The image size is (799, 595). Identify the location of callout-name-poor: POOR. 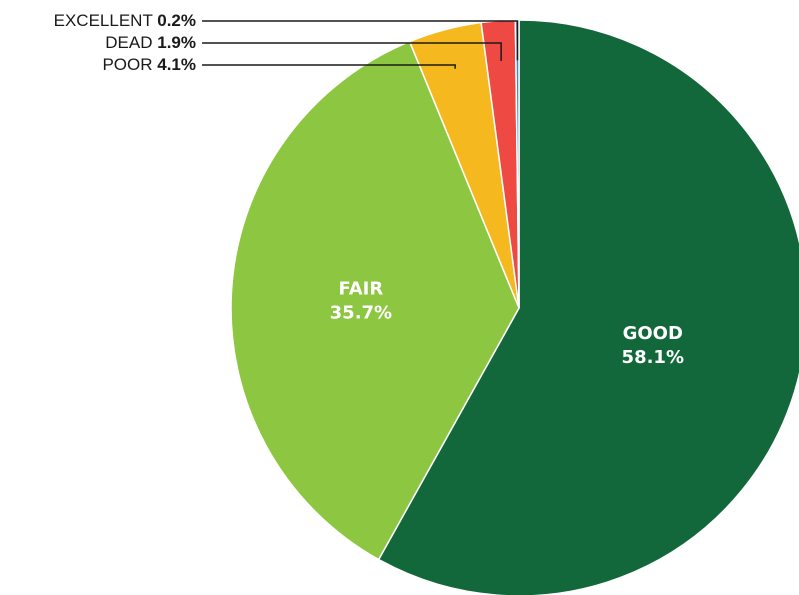
(129, 64).